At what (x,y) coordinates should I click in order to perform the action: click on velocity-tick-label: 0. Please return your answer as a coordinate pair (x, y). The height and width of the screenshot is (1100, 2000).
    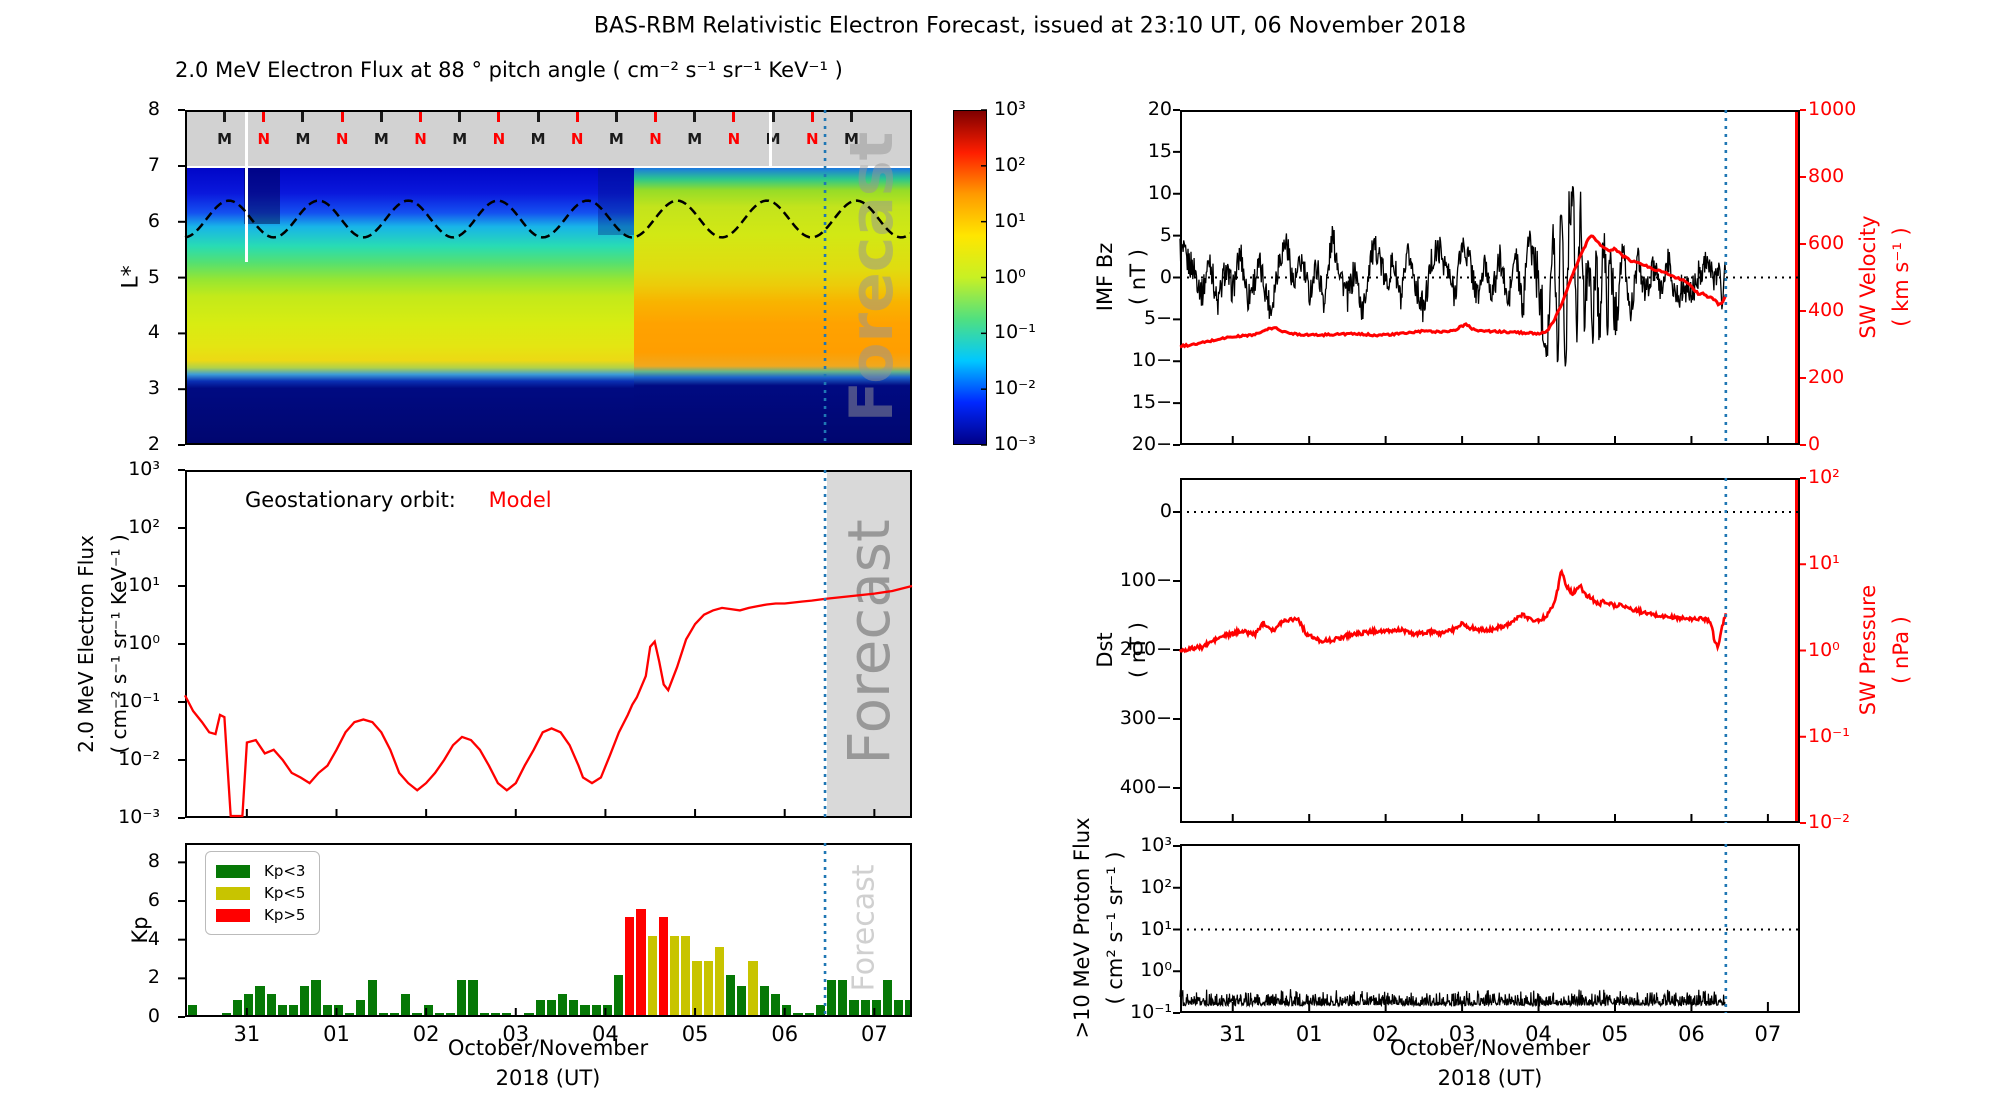
    Looking at the image, I should click on (1814, 444).